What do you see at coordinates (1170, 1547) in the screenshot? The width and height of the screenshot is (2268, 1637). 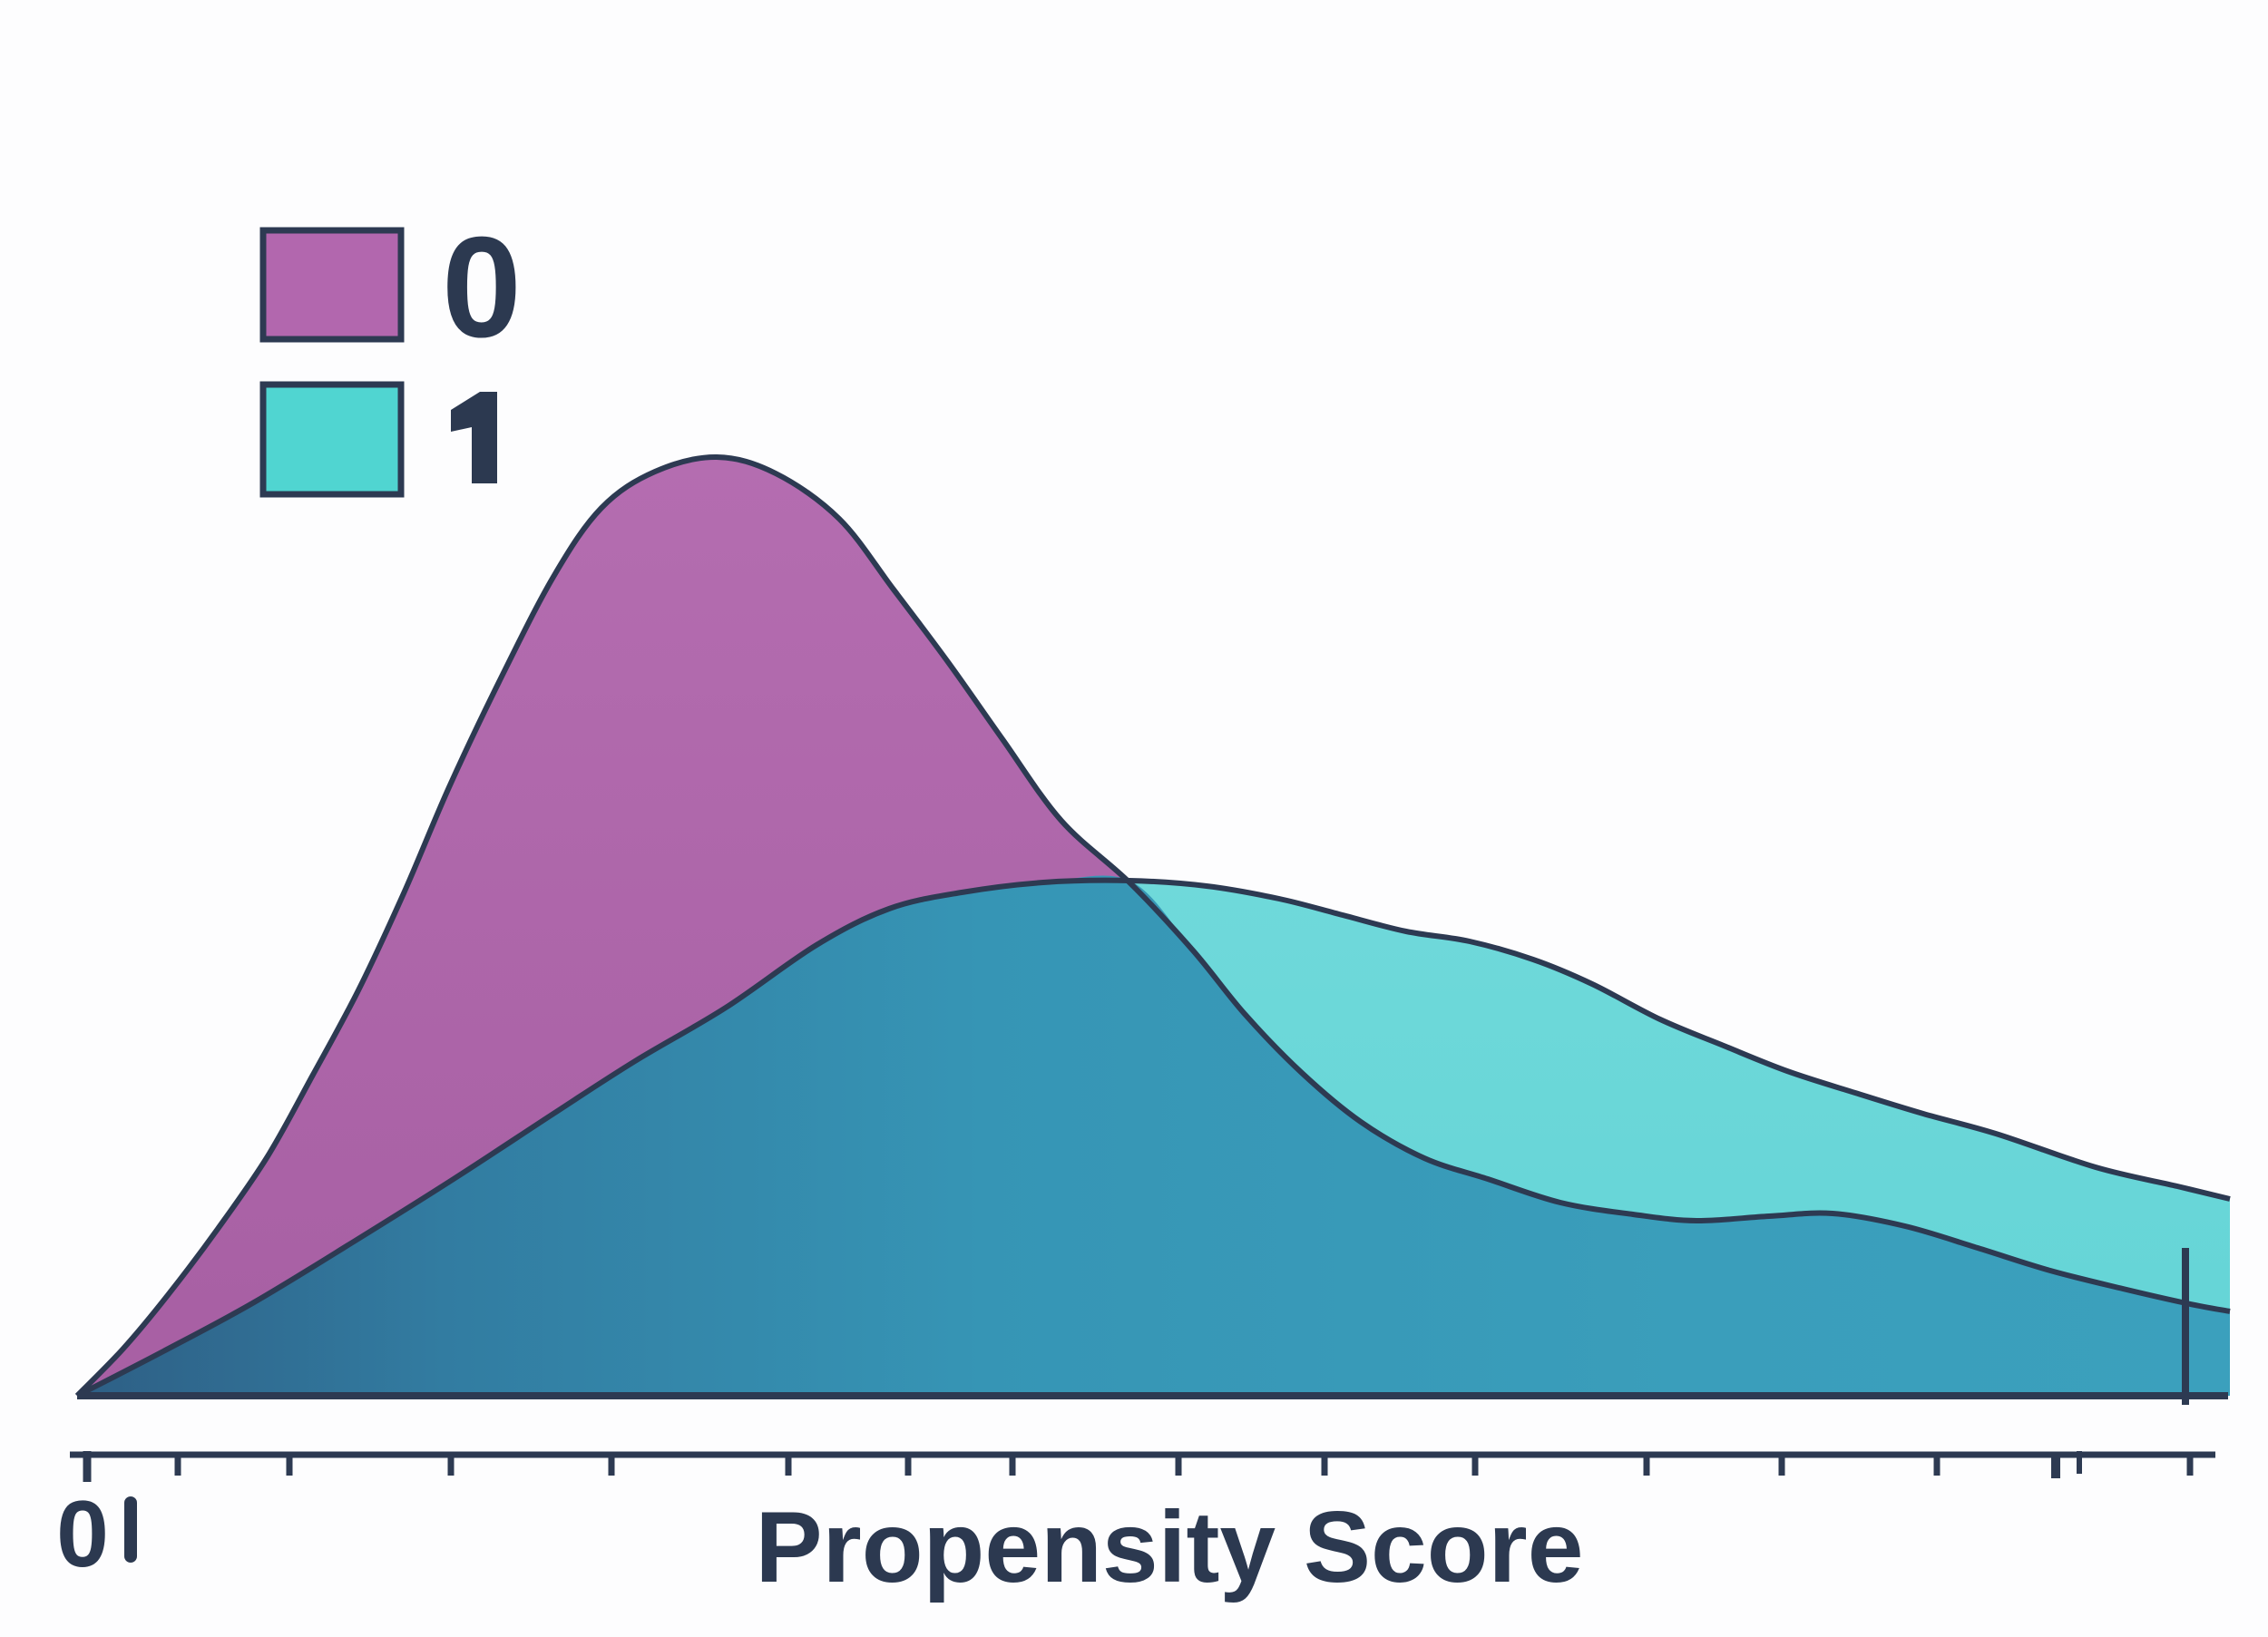 I see `svg-text: Propensity Score` at bounding box center [1170, 1547].